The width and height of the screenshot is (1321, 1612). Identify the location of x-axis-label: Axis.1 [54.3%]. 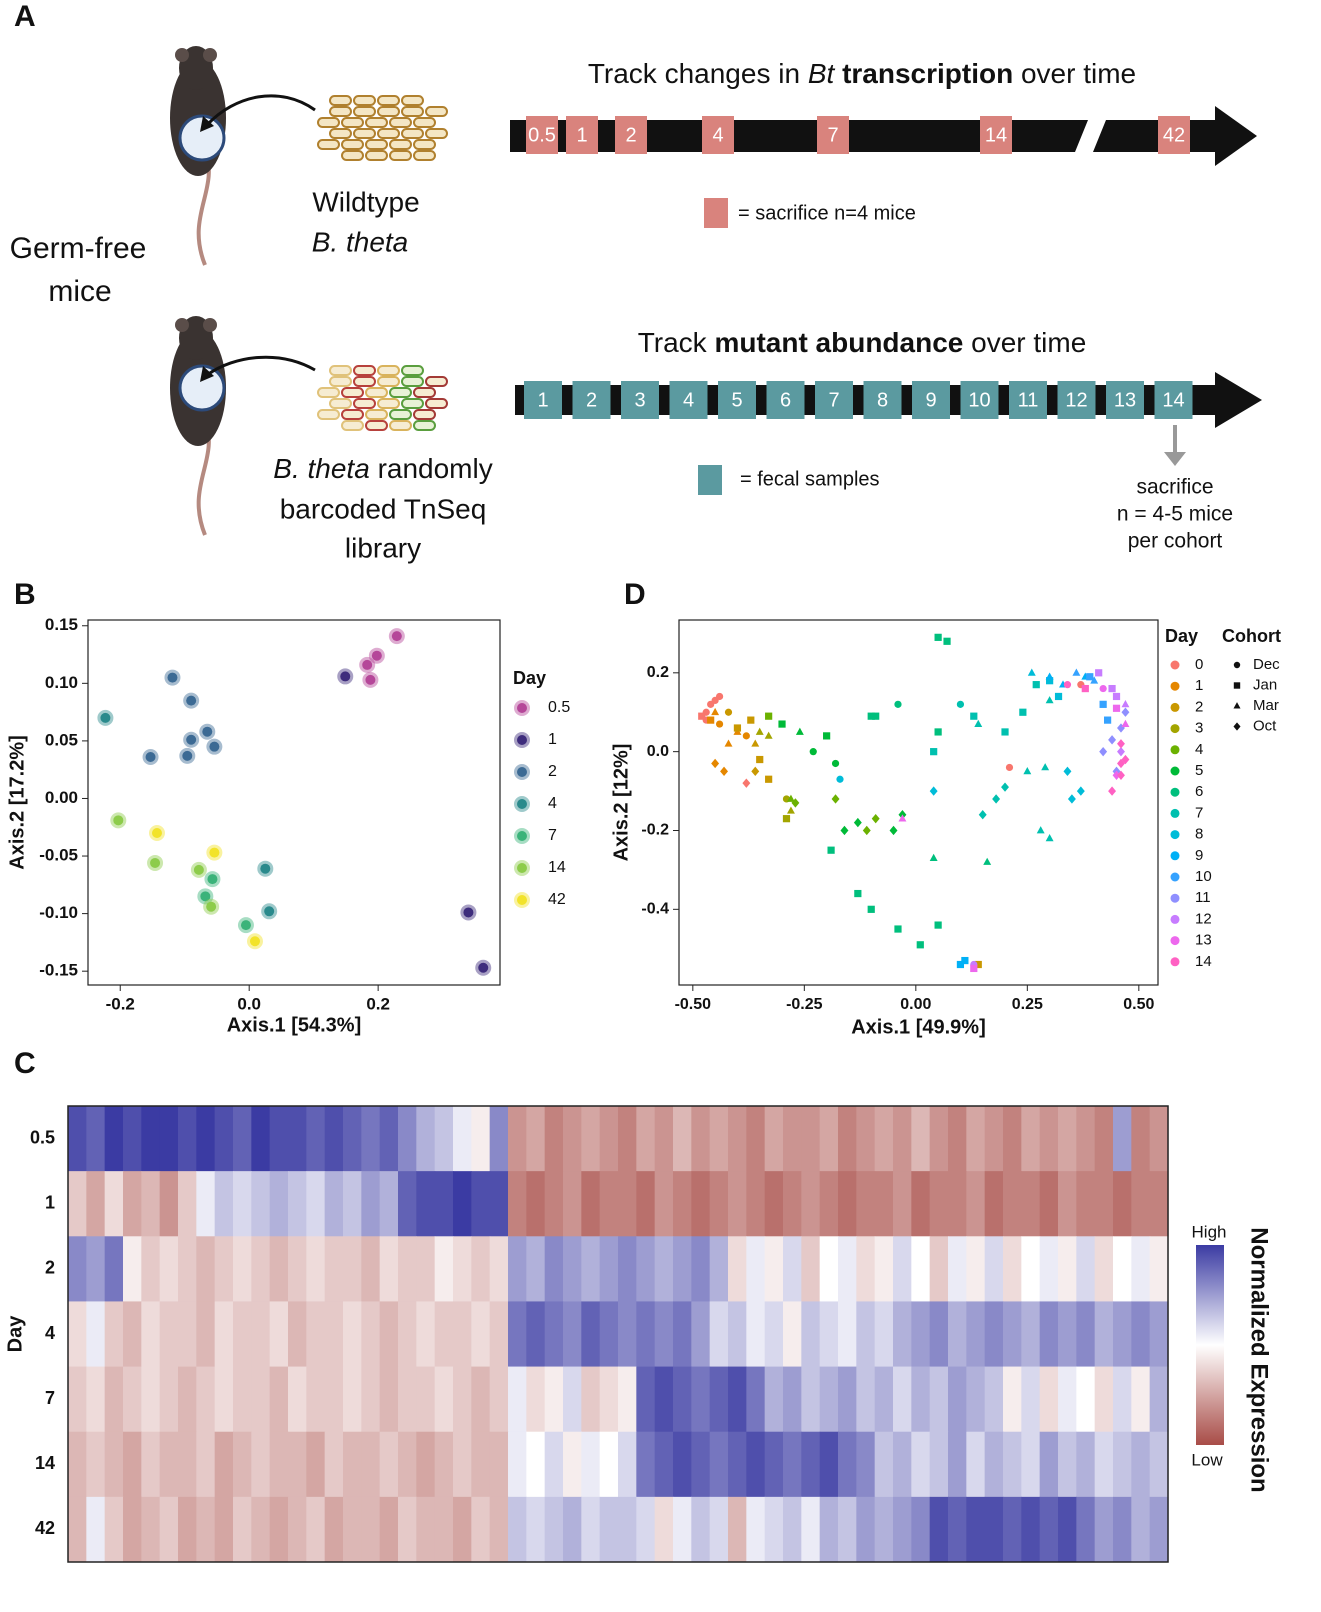
(294, 1025).